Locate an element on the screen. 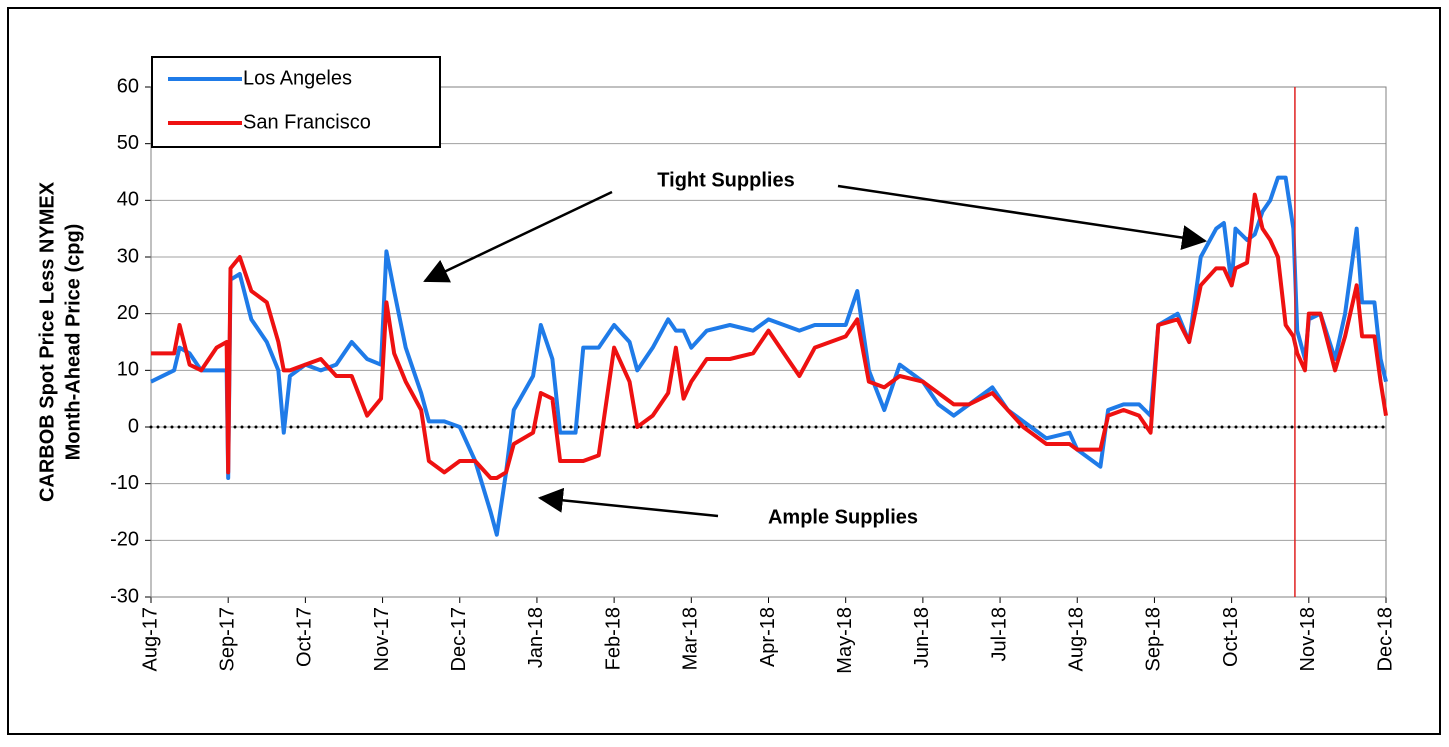  legend-box is located at coordinates (296, 102).